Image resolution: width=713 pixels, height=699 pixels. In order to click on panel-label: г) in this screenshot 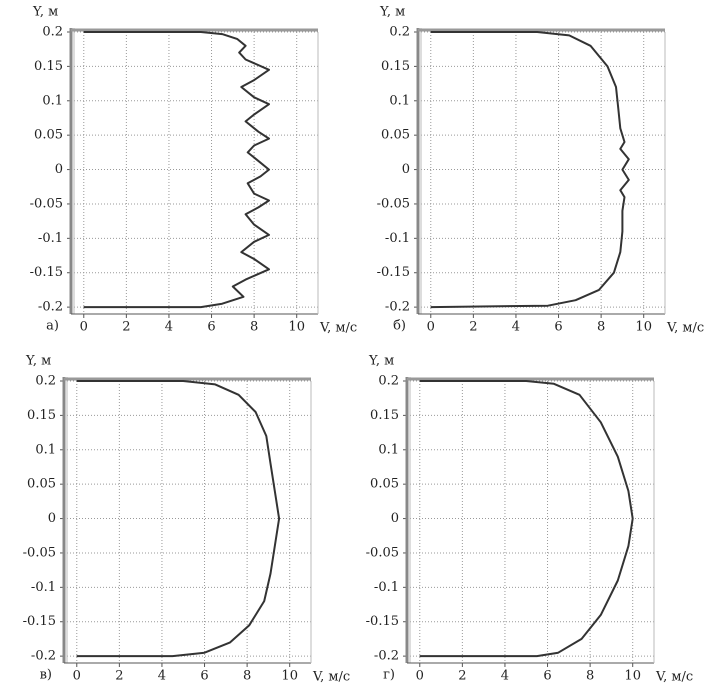, I will do `click(389, 675)`.